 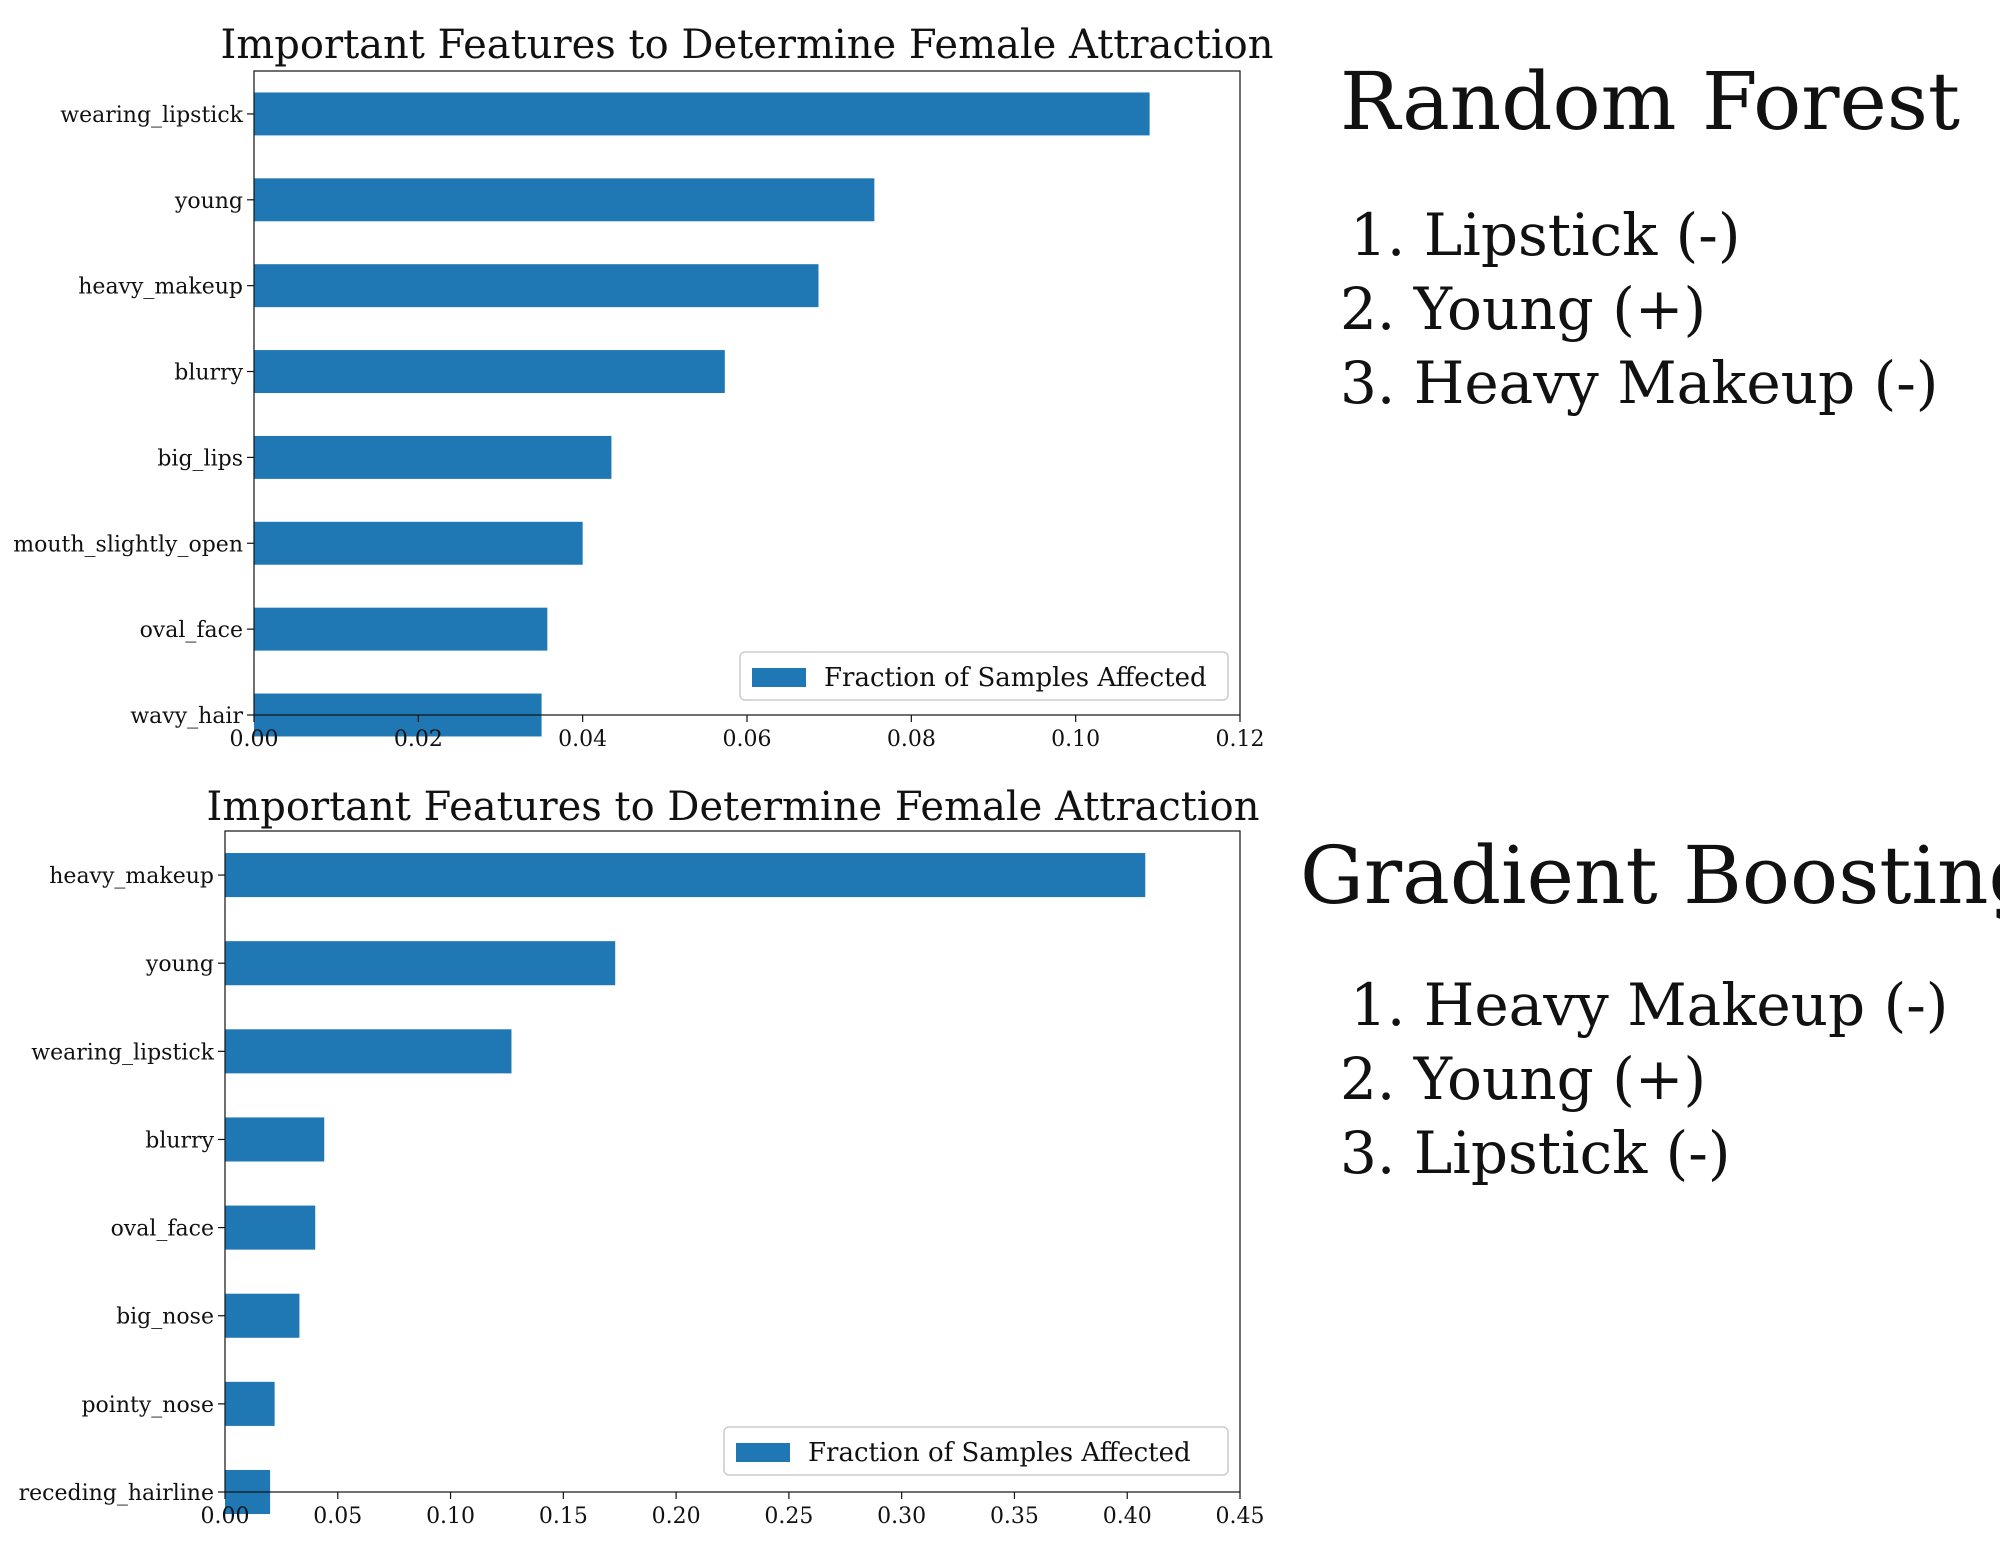 I want to click on gradient-boosting-heading: Gradient Boosting, so click(x=1650, y=875).